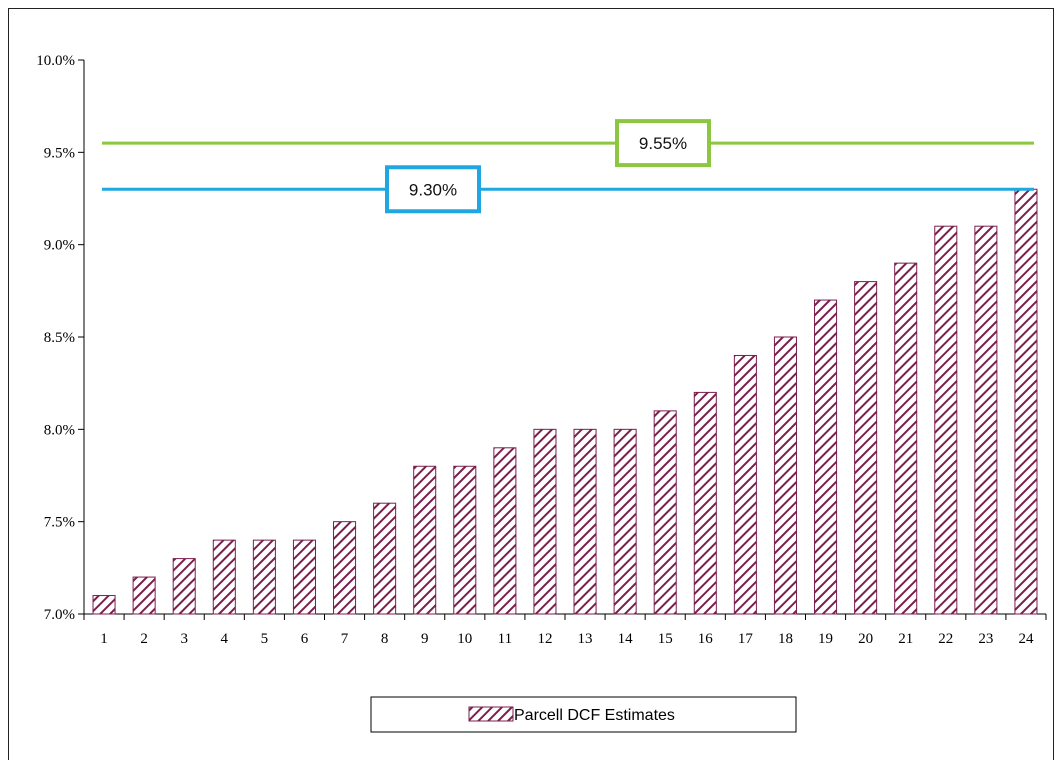  I want to click on x-tick-label: 20, so click(865, 639).